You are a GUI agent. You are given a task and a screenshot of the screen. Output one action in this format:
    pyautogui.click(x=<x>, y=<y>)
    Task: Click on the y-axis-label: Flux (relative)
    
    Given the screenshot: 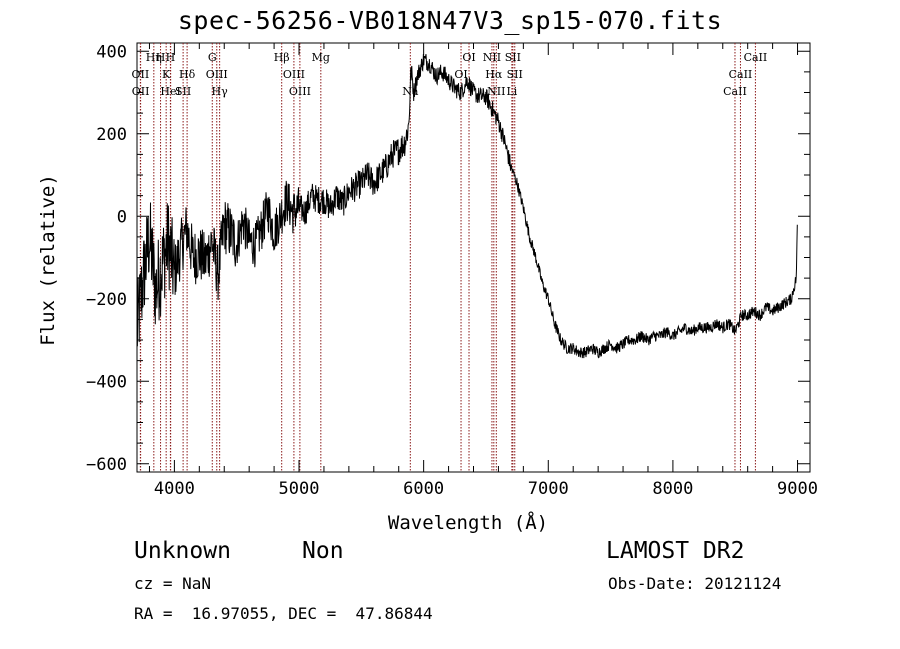 What is the action you would take?
    pyautogui.click(x=48, y=260)
    